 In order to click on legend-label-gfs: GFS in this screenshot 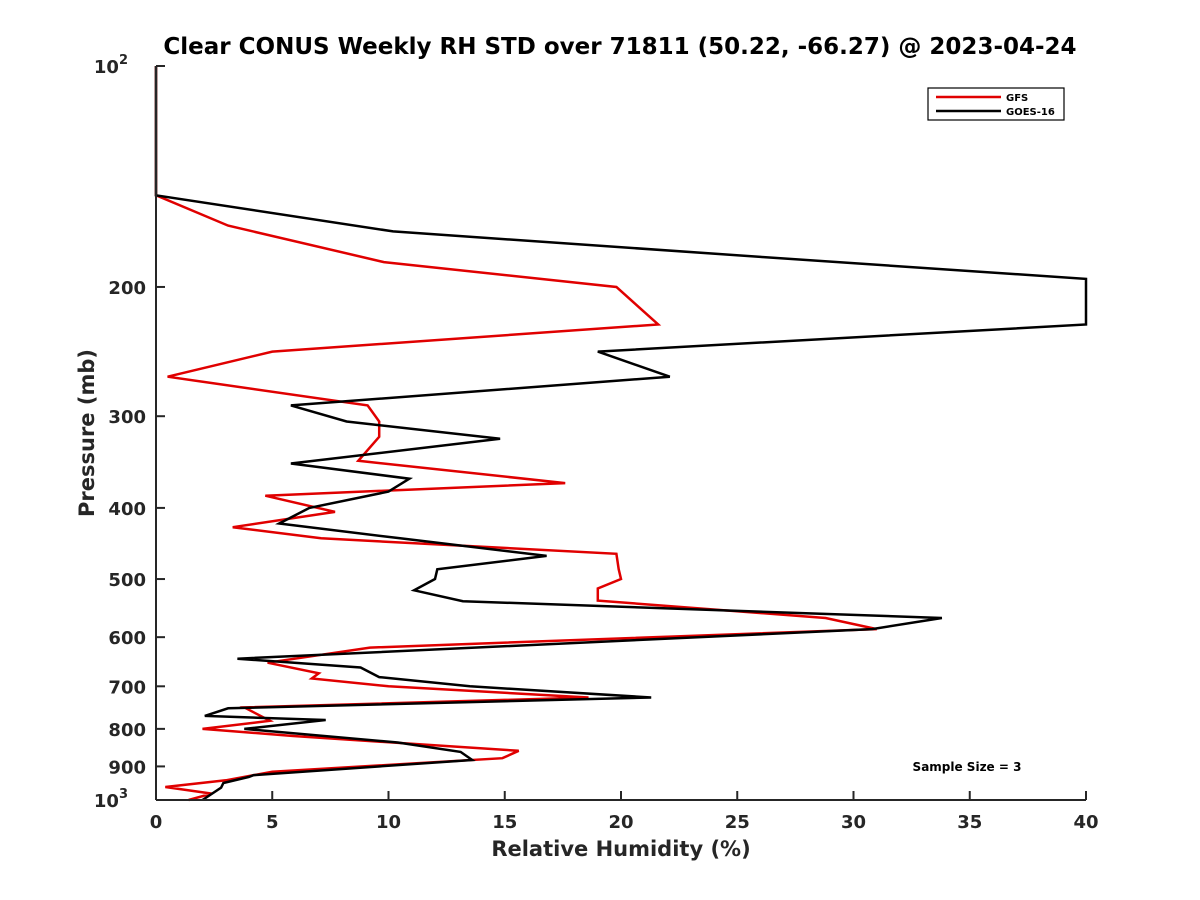, I will do `click(1017, 98)`.